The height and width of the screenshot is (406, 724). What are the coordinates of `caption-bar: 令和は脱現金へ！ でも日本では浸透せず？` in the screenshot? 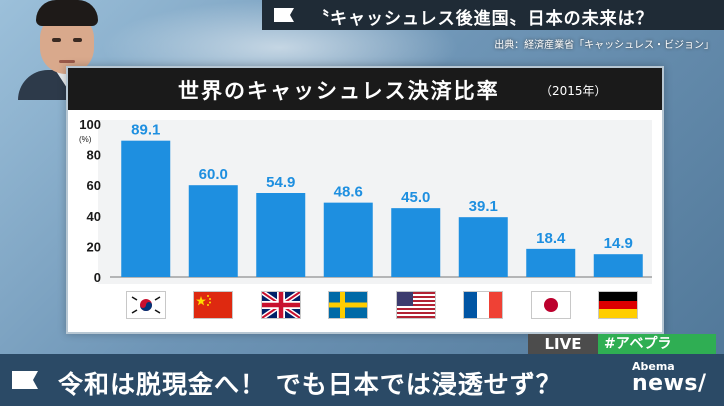 It's located at (362, 380).